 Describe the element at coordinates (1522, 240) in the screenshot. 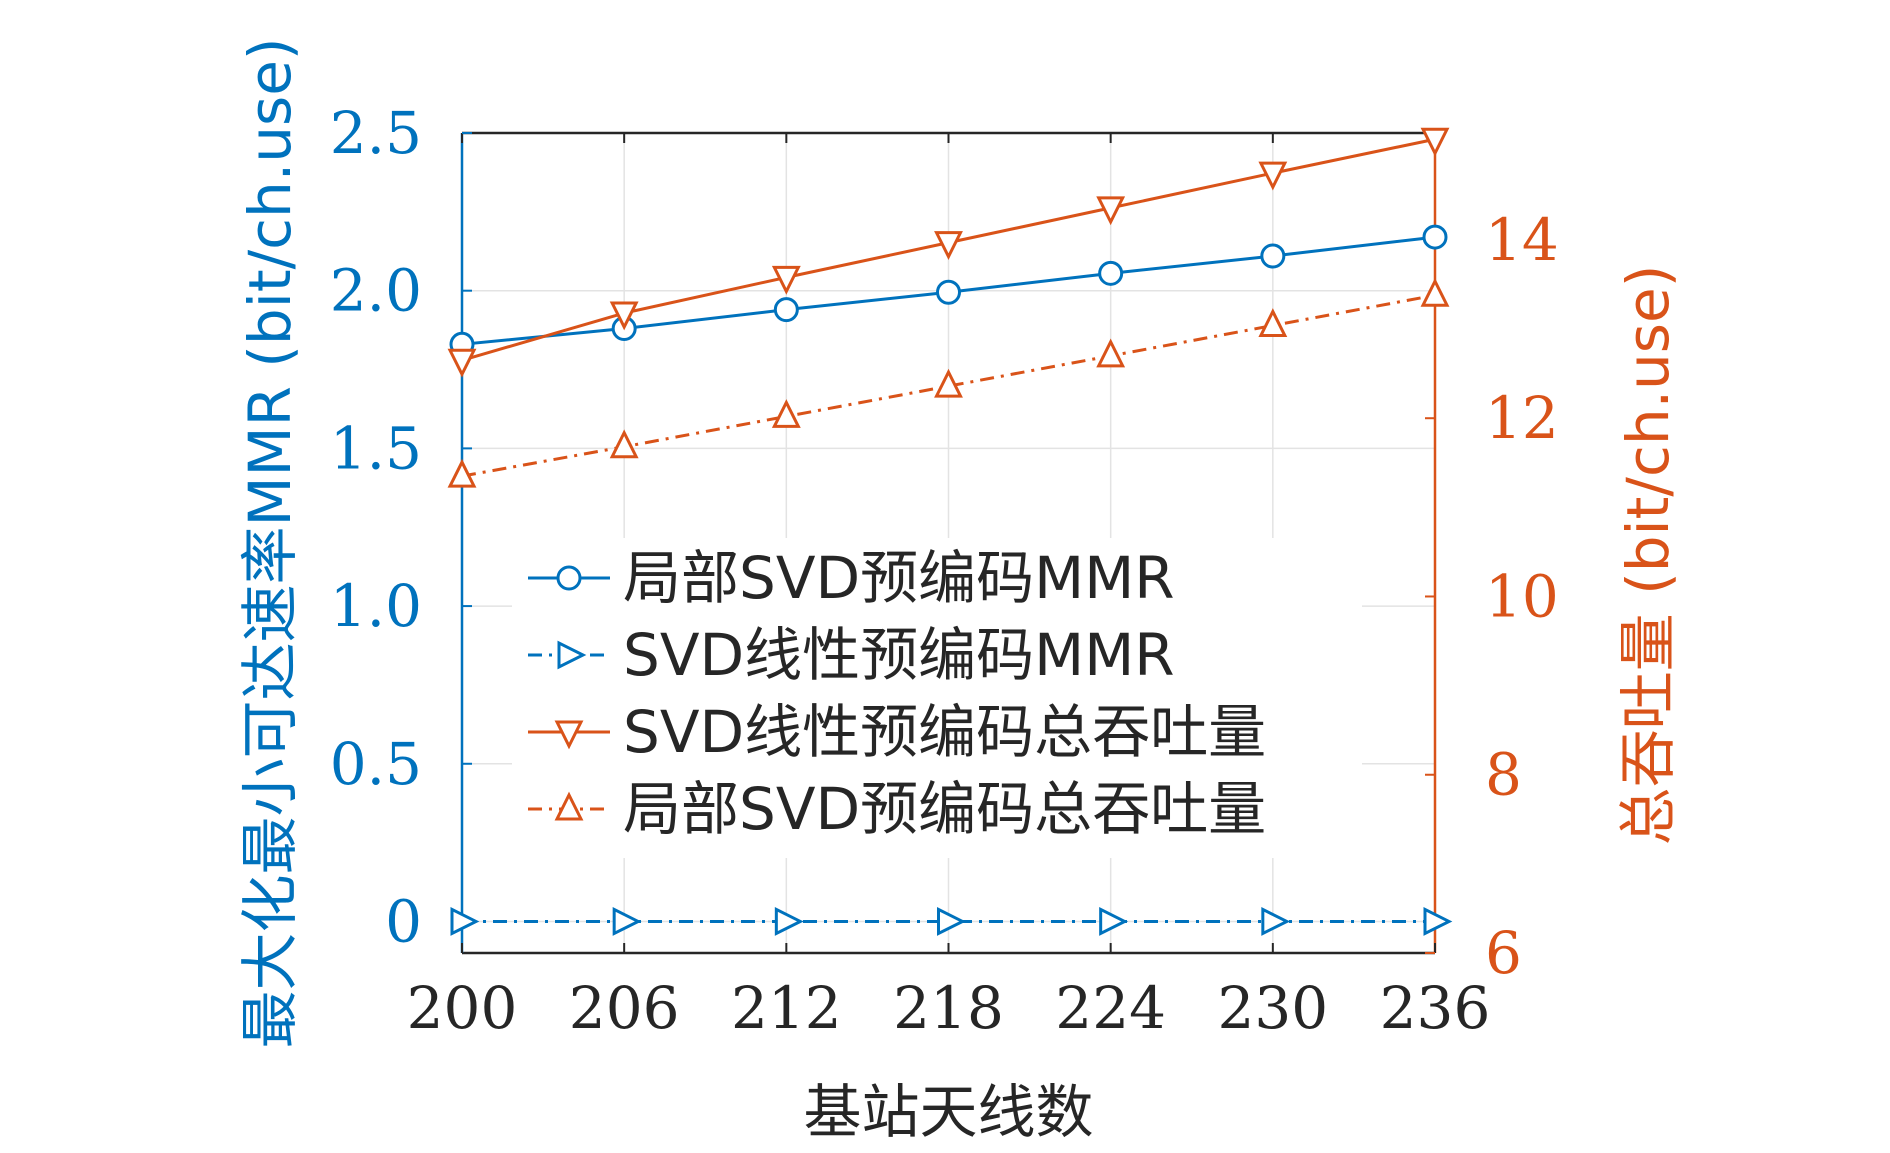

I see `right-y-tick-label: 14` at that location.